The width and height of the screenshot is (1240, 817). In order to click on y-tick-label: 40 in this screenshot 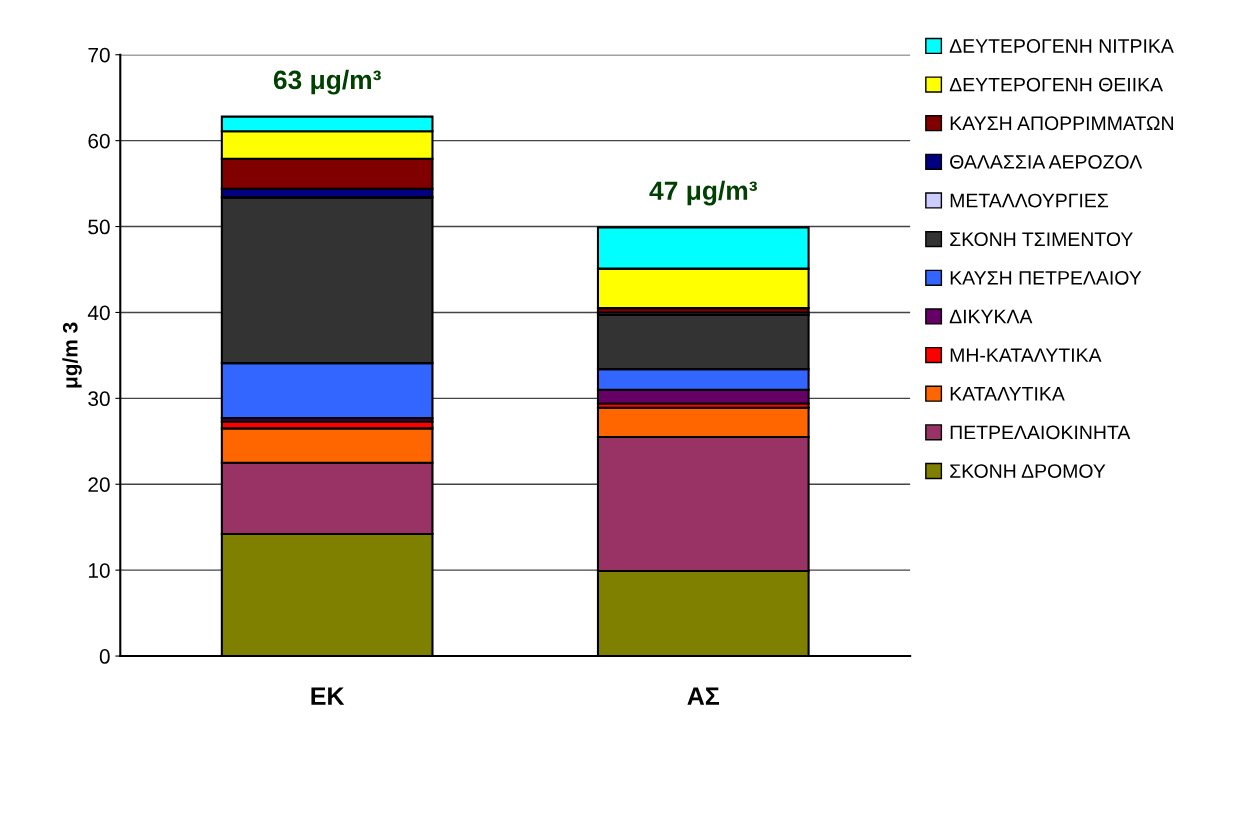, I will do `click(98, 313)`.